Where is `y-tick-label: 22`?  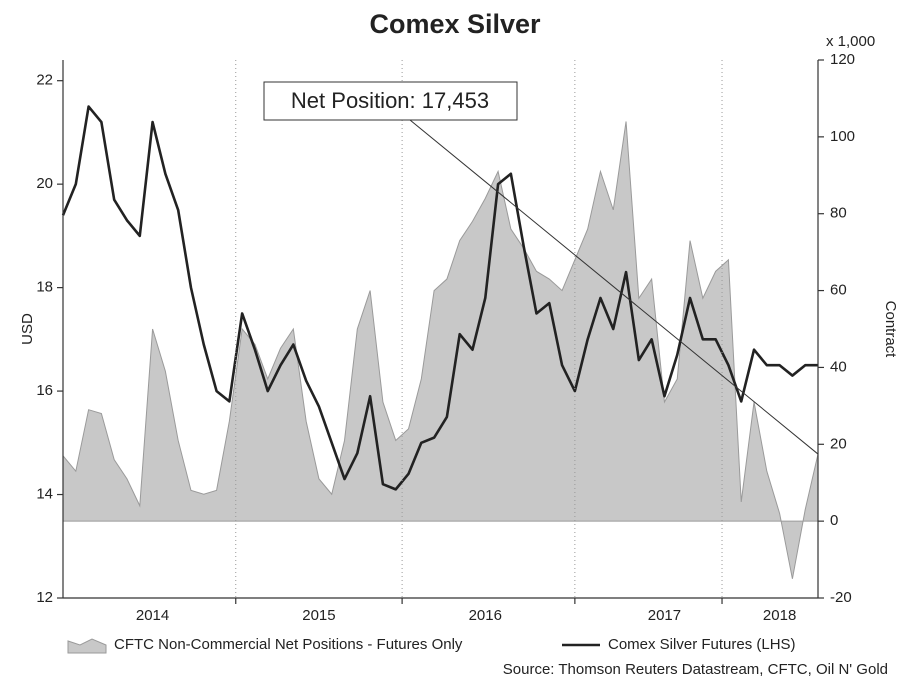
y-tick-label: 22 is located at coordinates (44, 80).